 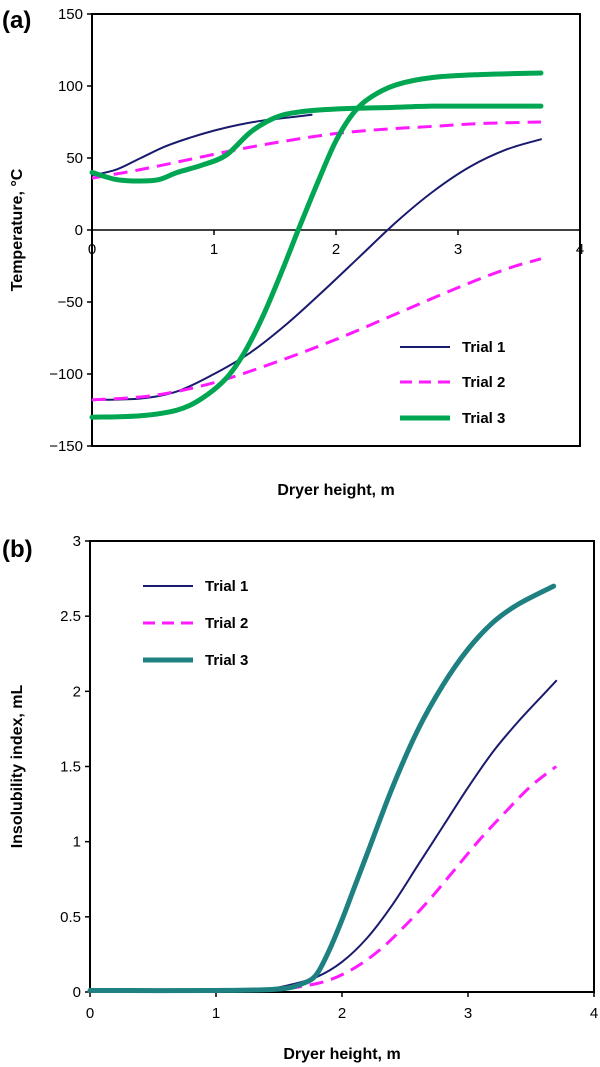 What do you see at coordinates (214, 249) in the screenshot?
I see `panel-a-x-tick-label: 1` at bounding box center [214, 249].